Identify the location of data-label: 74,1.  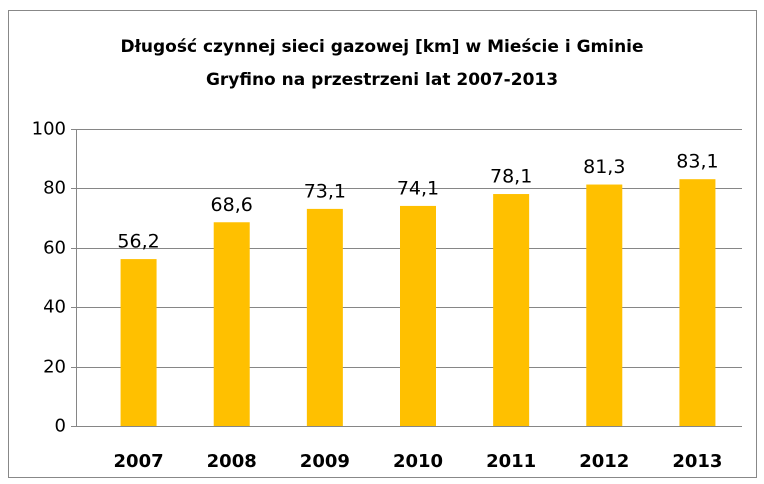
(418, 188).